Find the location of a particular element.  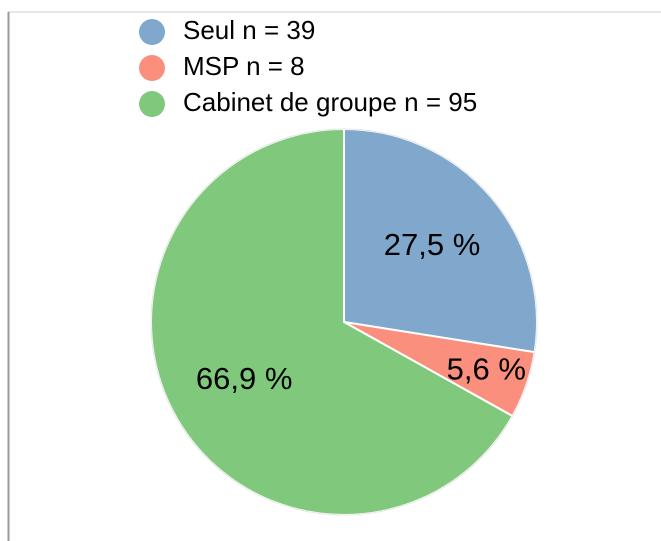

slice-label: 27,5 % is located at coordinates (432, 244).